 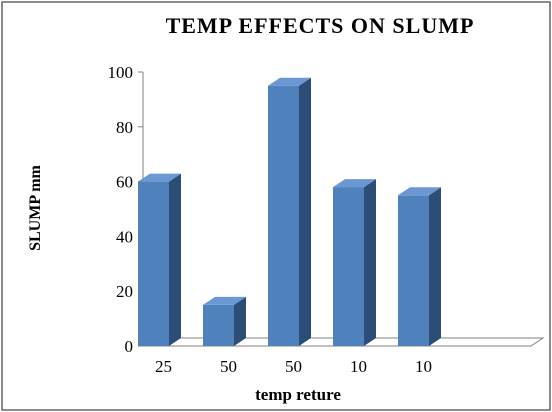 I want to click on y-tick-label: 80, so click(x=124, y=127).